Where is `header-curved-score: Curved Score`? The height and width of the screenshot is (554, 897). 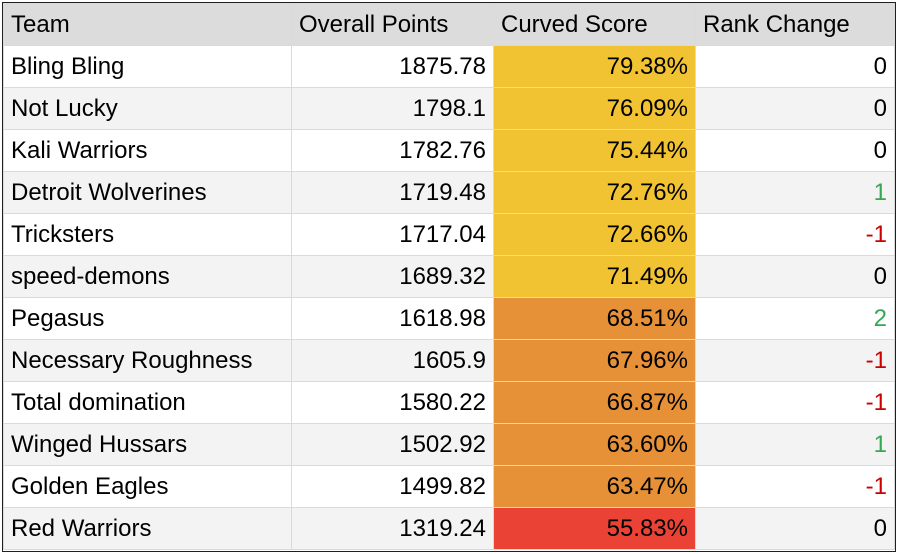
header-curved-score: Curved Score is located at coordinates (594, 24).